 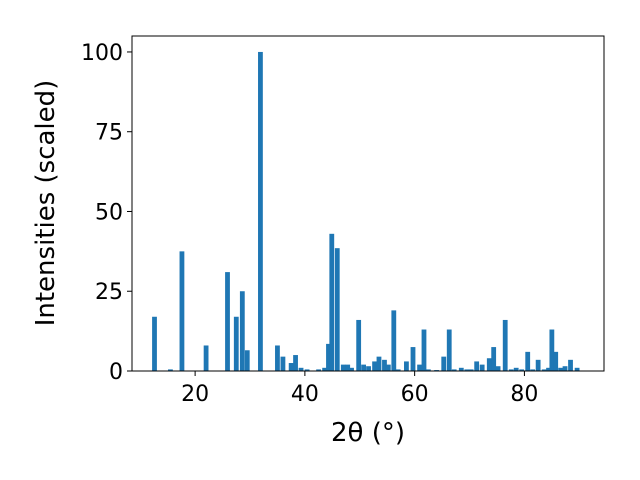 I want to click on y-tick-label: 50, so click(x=109, y=212).